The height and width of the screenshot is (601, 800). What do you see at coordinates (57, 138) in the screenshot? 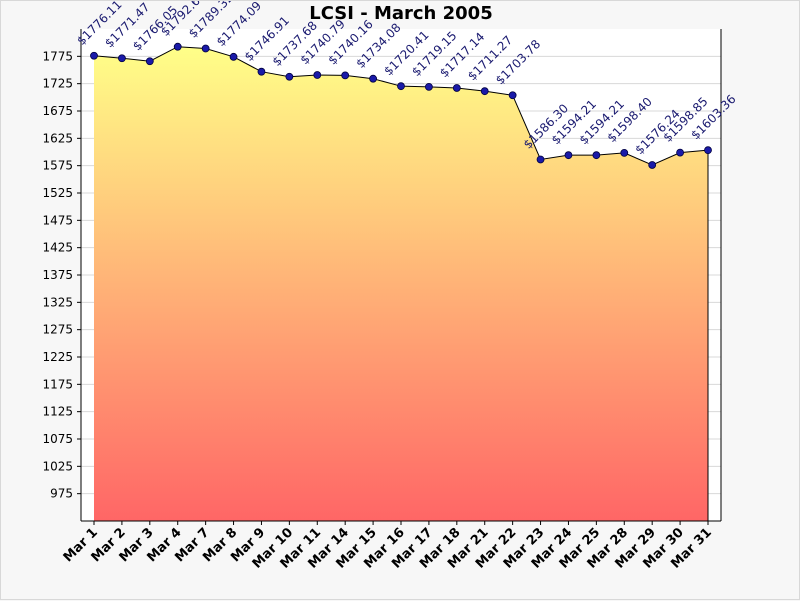
I see `y-tick-label: 1625` at bounding box center [57, 138].